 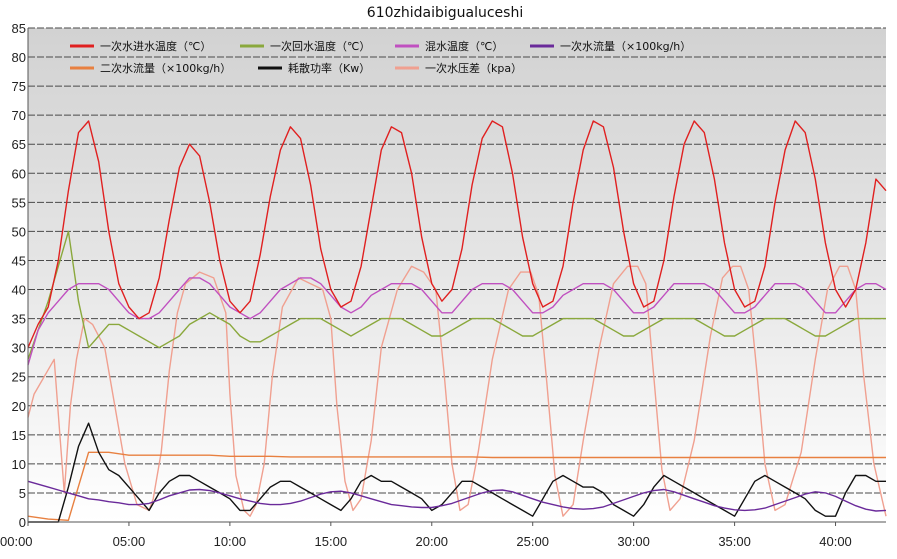 I want to click on y-tick-label: 35, so click(x=19, y=319).